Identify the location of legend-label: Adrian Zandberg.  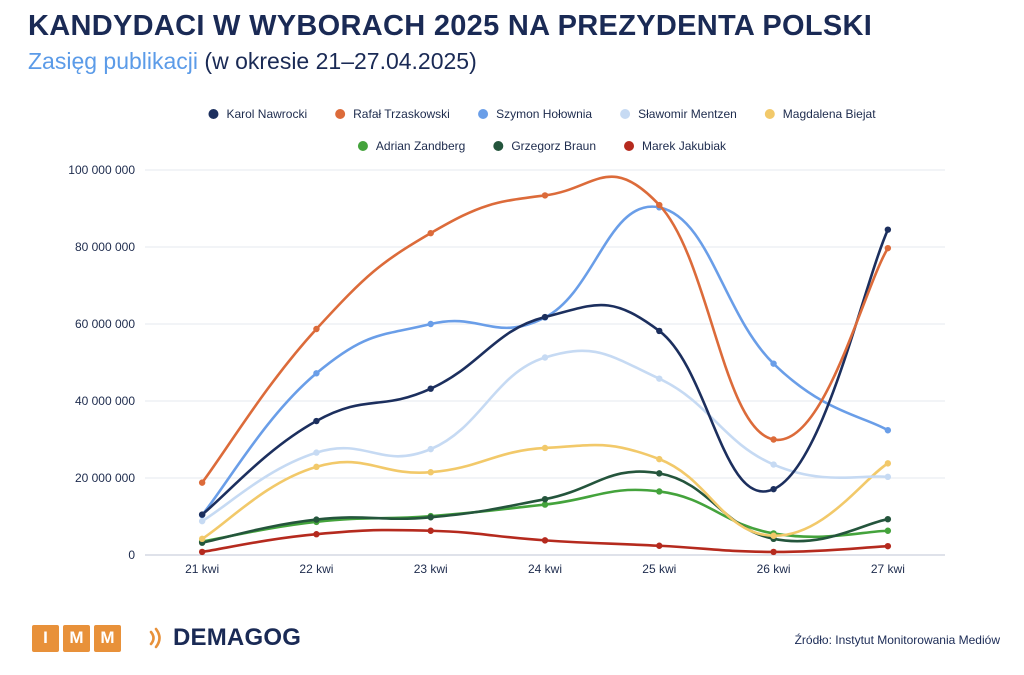
(420, 146).